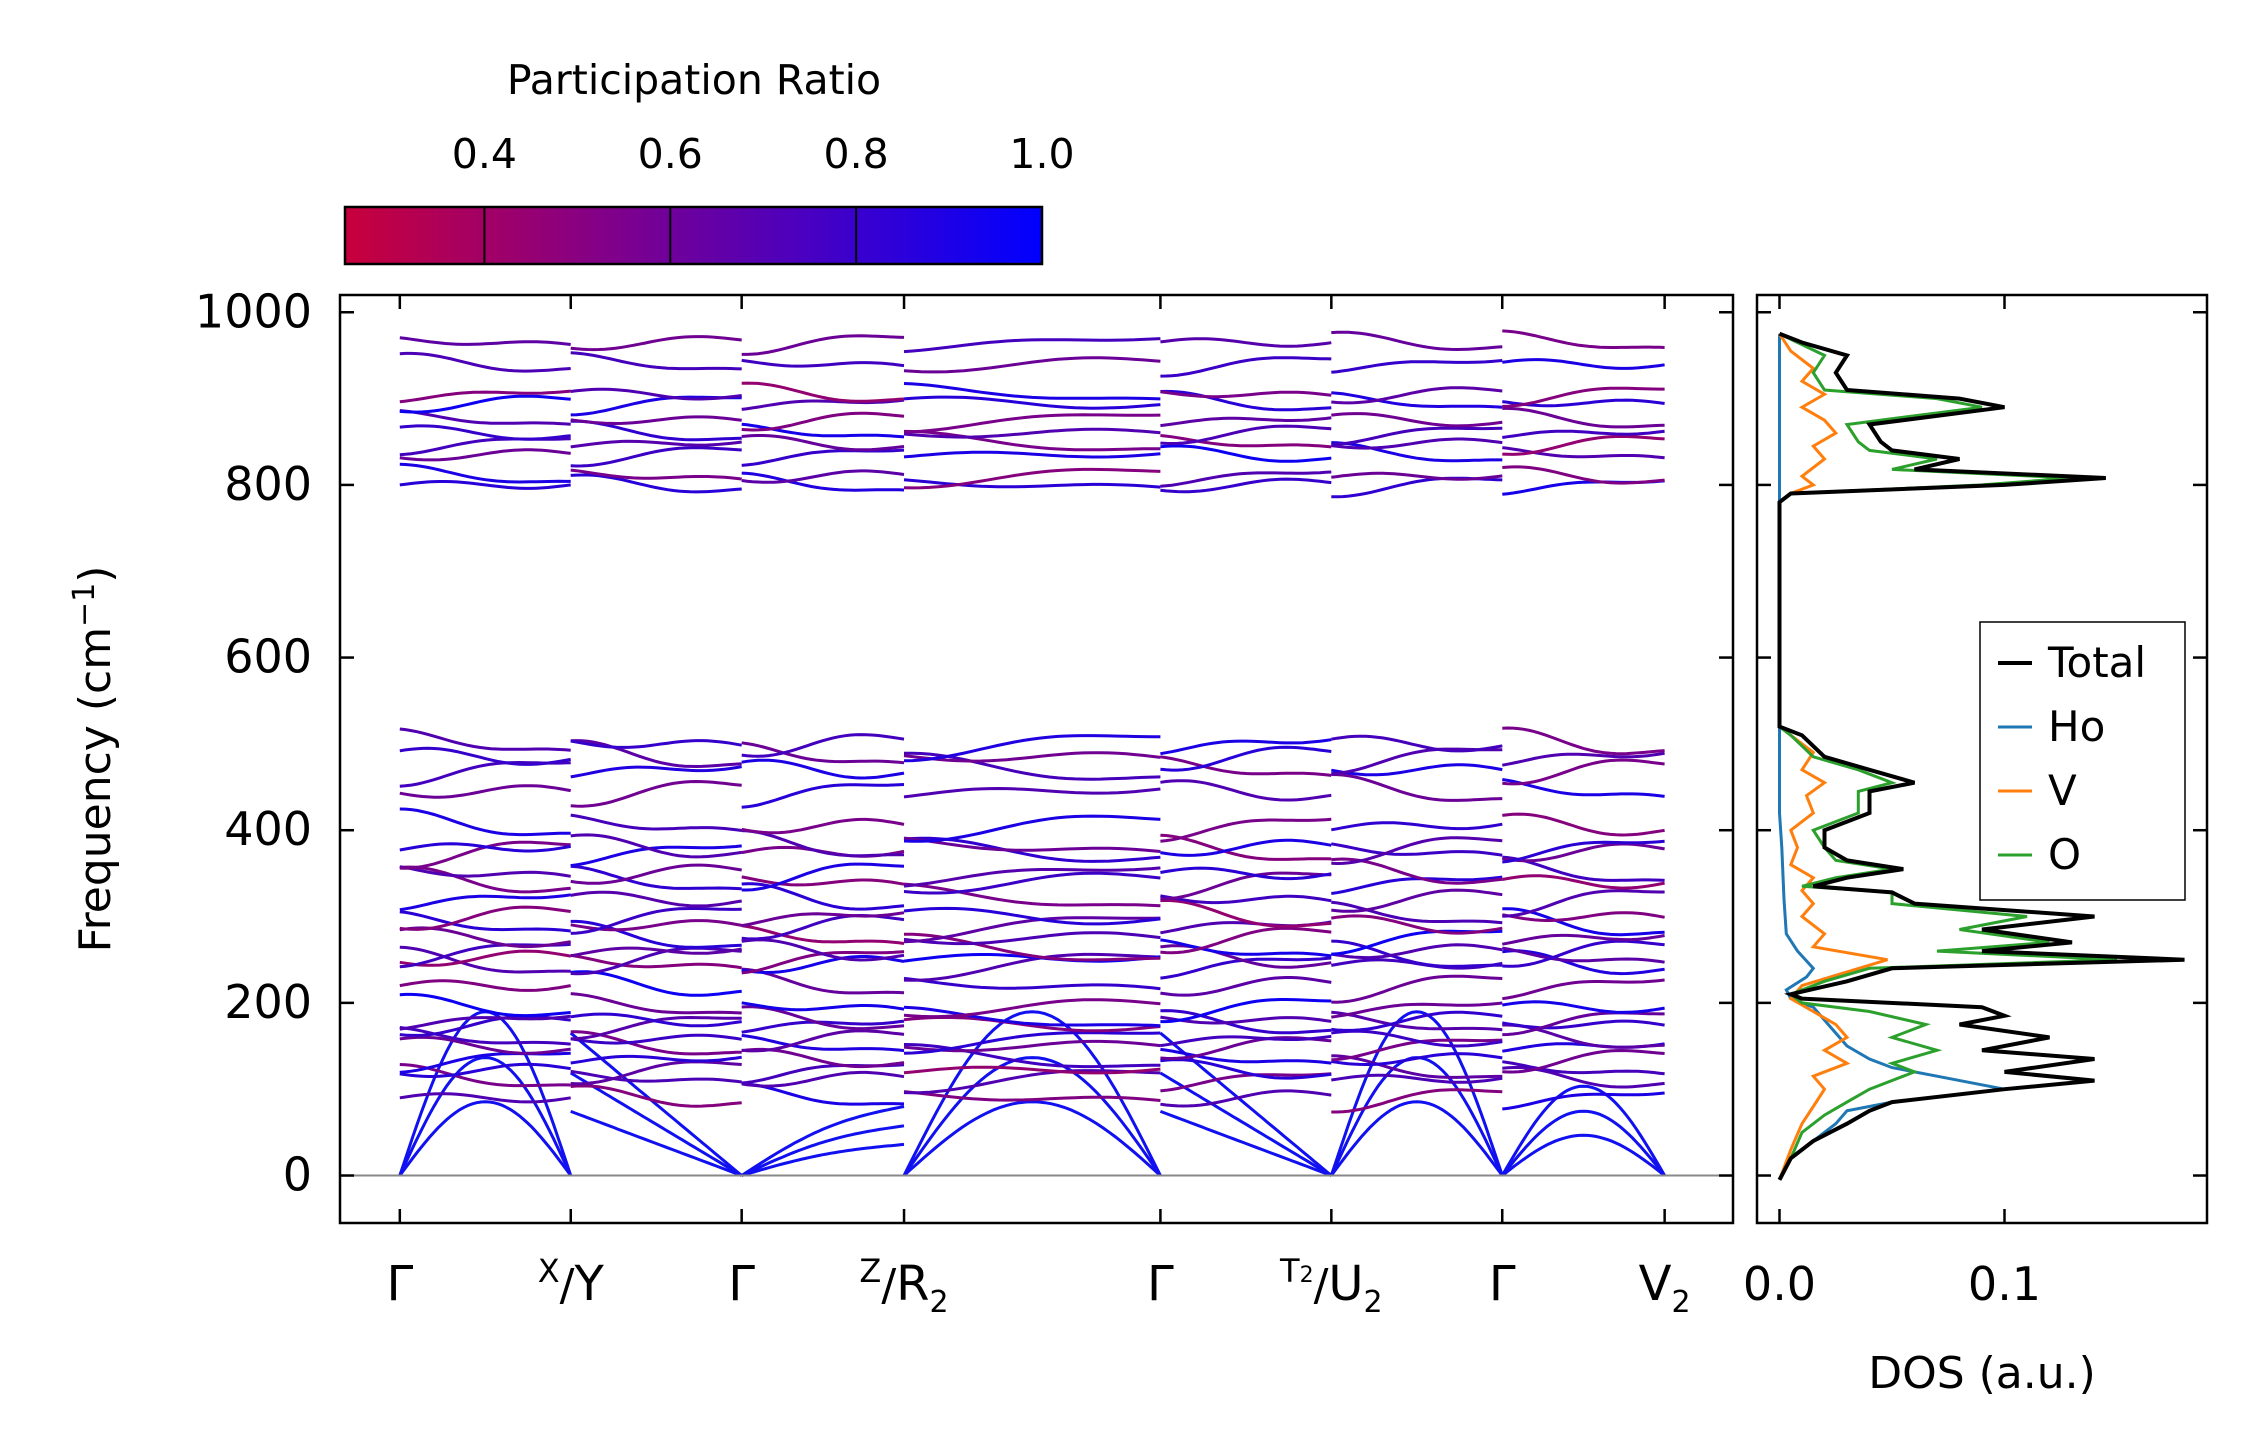 The width and height of the screenshot is (2259, 1455). What do you see at coordinates (1982, 759) in the screenshot?
I see `dos-frame` at bounding box center [1982, 759].